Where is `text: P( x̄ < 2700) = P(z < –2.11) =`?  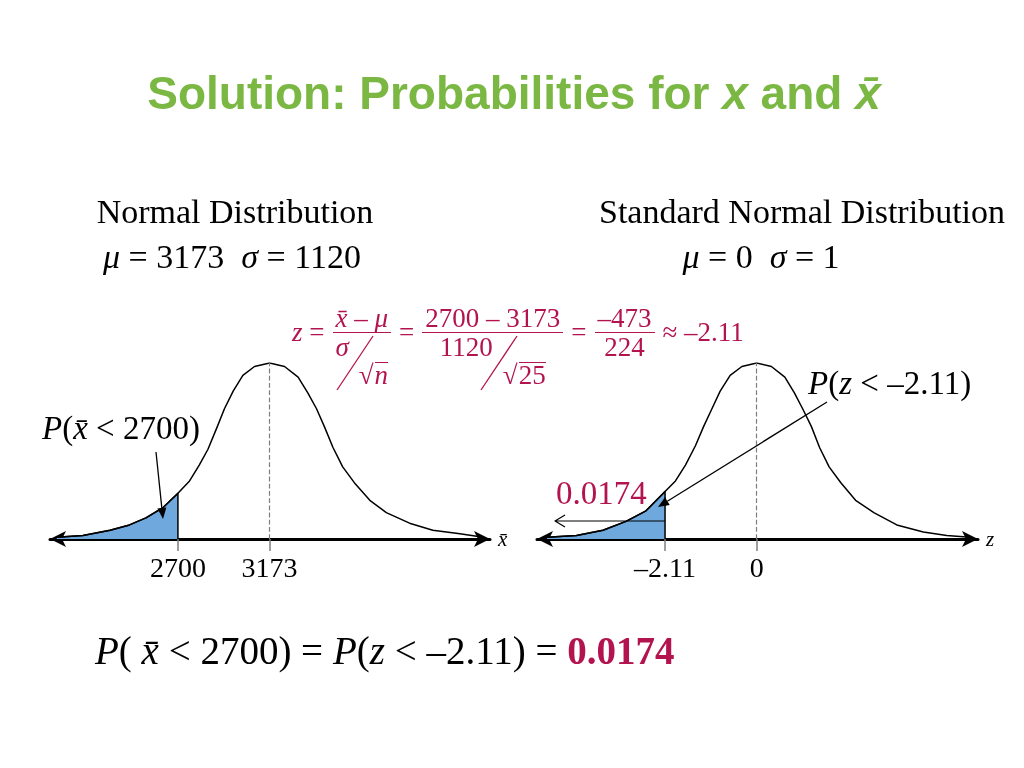 text: P( x̄ < 2700) = P(z < –2.11) = is located at coordinates (326, 650).